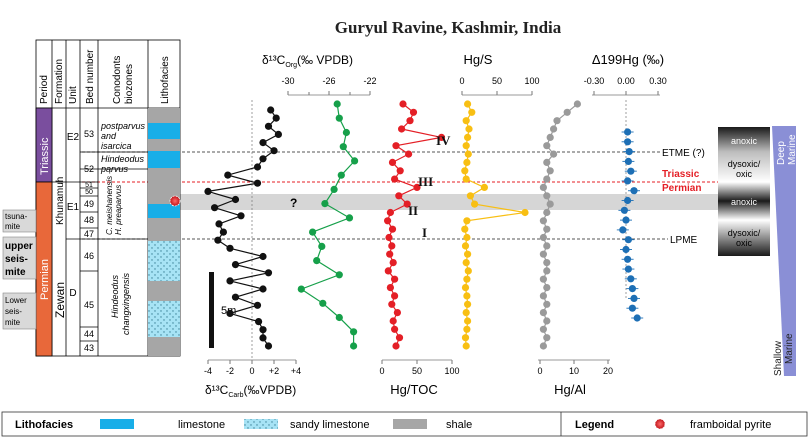 This screenshot has height=438, width=809. I want to click on biozone-meishanensis-2: H. preaparvus, so click(118, 210).